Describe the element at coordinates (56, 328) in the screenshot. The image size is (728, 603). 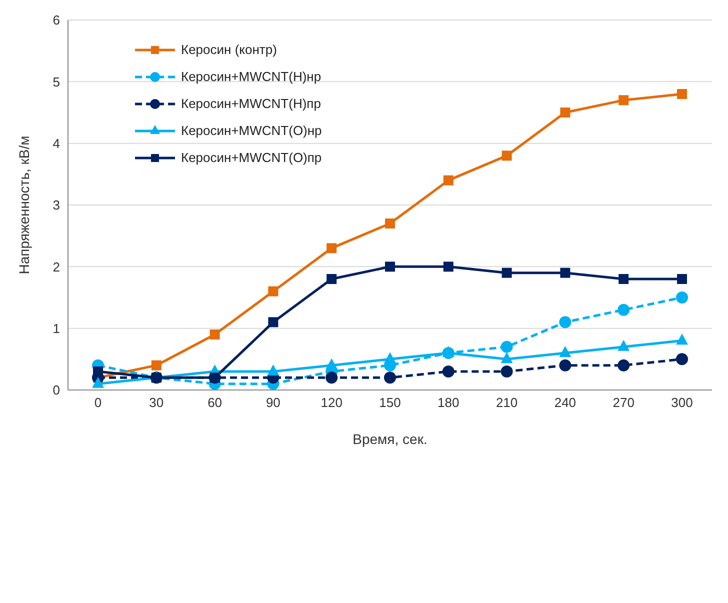
I see `y-tick-label: 1` at that location.